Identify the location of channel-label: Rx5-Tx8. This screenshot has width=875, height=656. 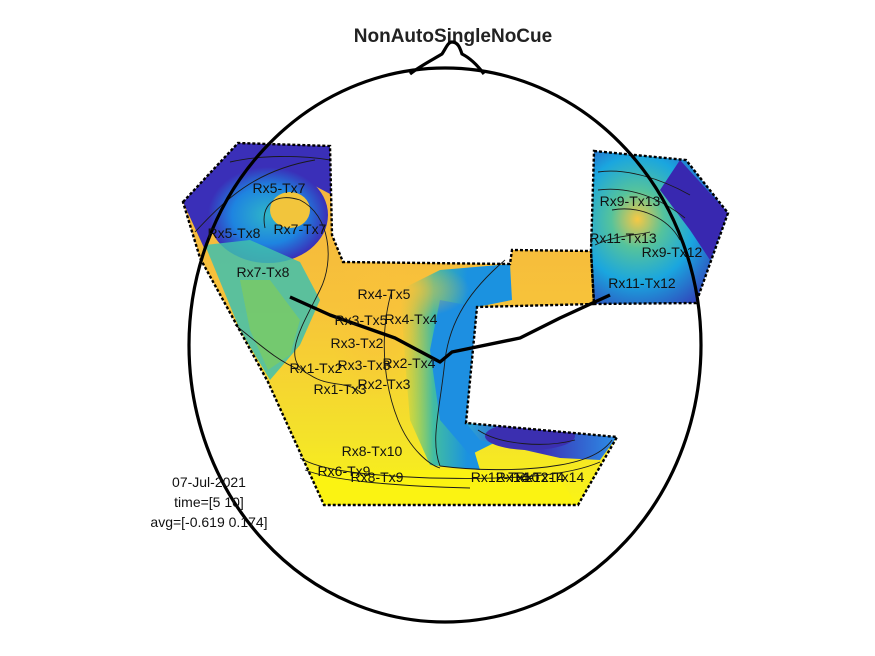
(234, 233).